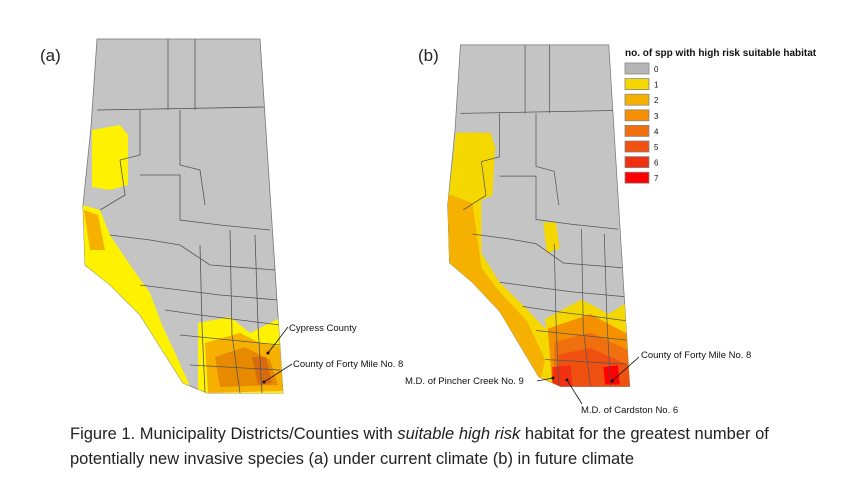 This screenshot has height=501, width=856. Describe the element at coordinates (656, 100) in the screenshot. I see `legend-label-2: 2` at that location.